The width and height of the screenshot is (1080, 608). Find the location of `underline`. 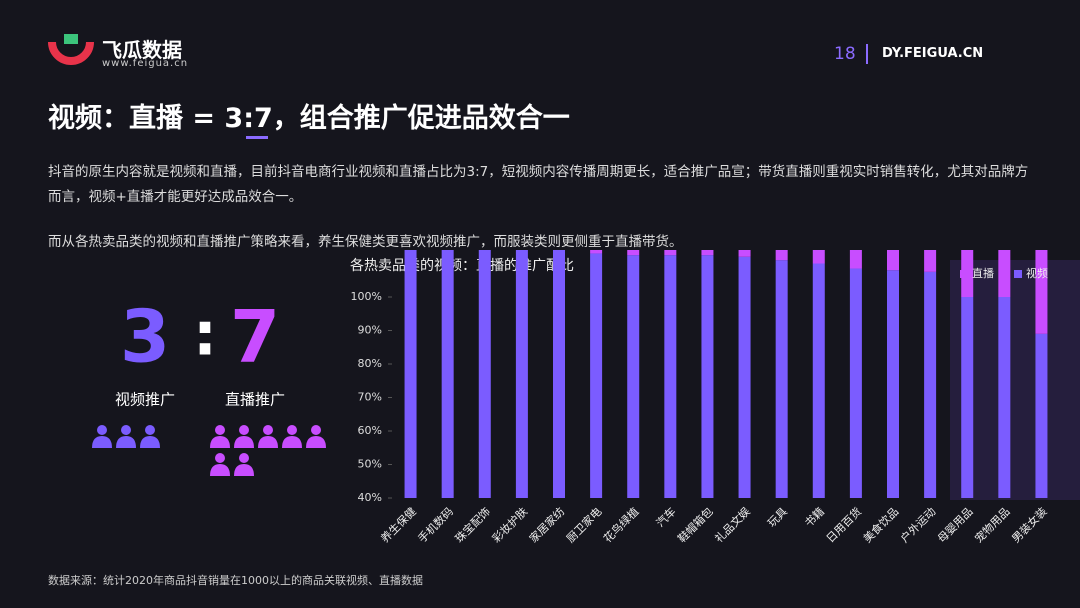

underline is located at coordinates (257, 137).